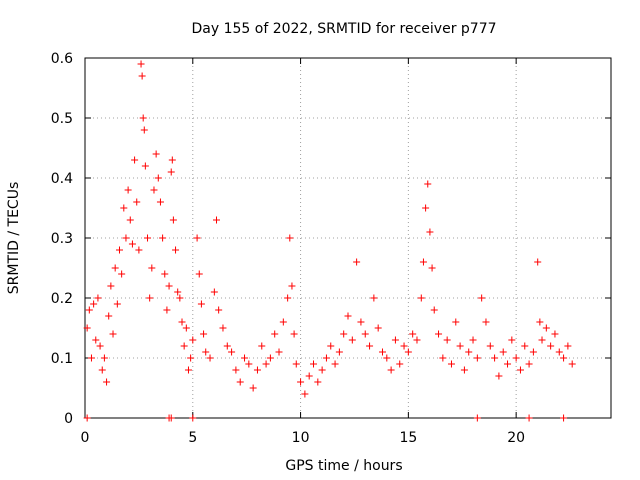 This screenshot has height=480, width=640. Describe the element at coordinates (62, 299) in the screenshot. I see `y-tick-label: 0.2` at that location.